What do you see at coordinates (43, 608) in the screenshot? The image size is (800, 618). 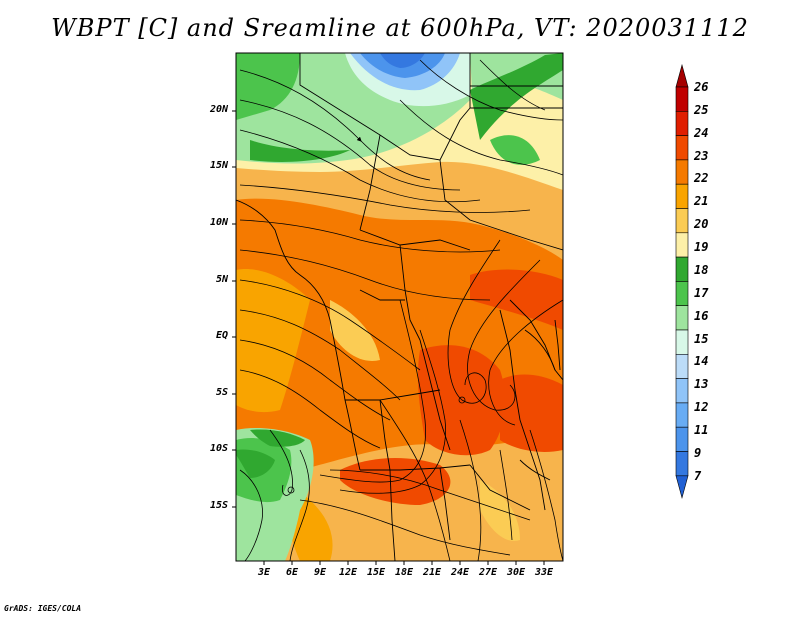 I see `credit-text: GrADS: IGES/COLA` at bounding box center [43, 608].